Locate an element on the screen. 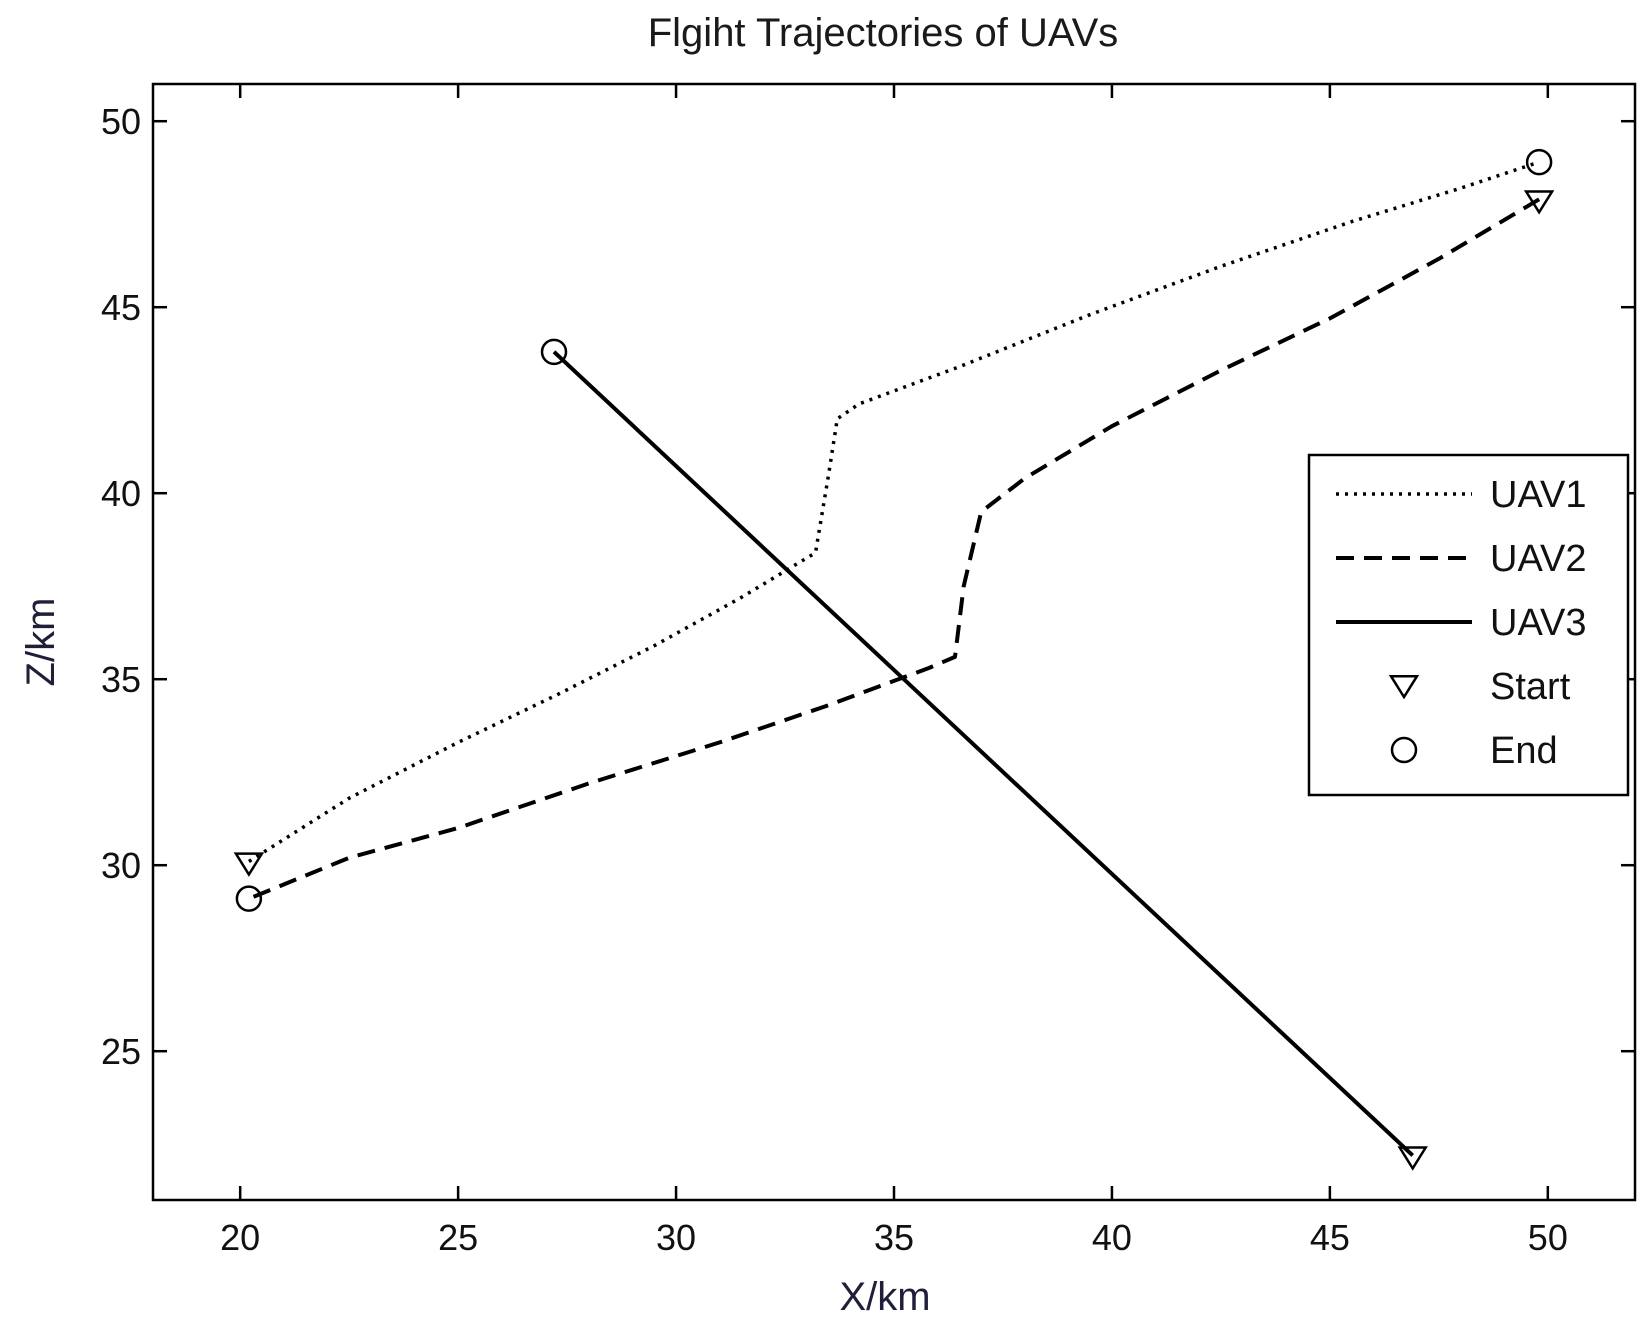  legend-box is located at coordinates (1468, 625).